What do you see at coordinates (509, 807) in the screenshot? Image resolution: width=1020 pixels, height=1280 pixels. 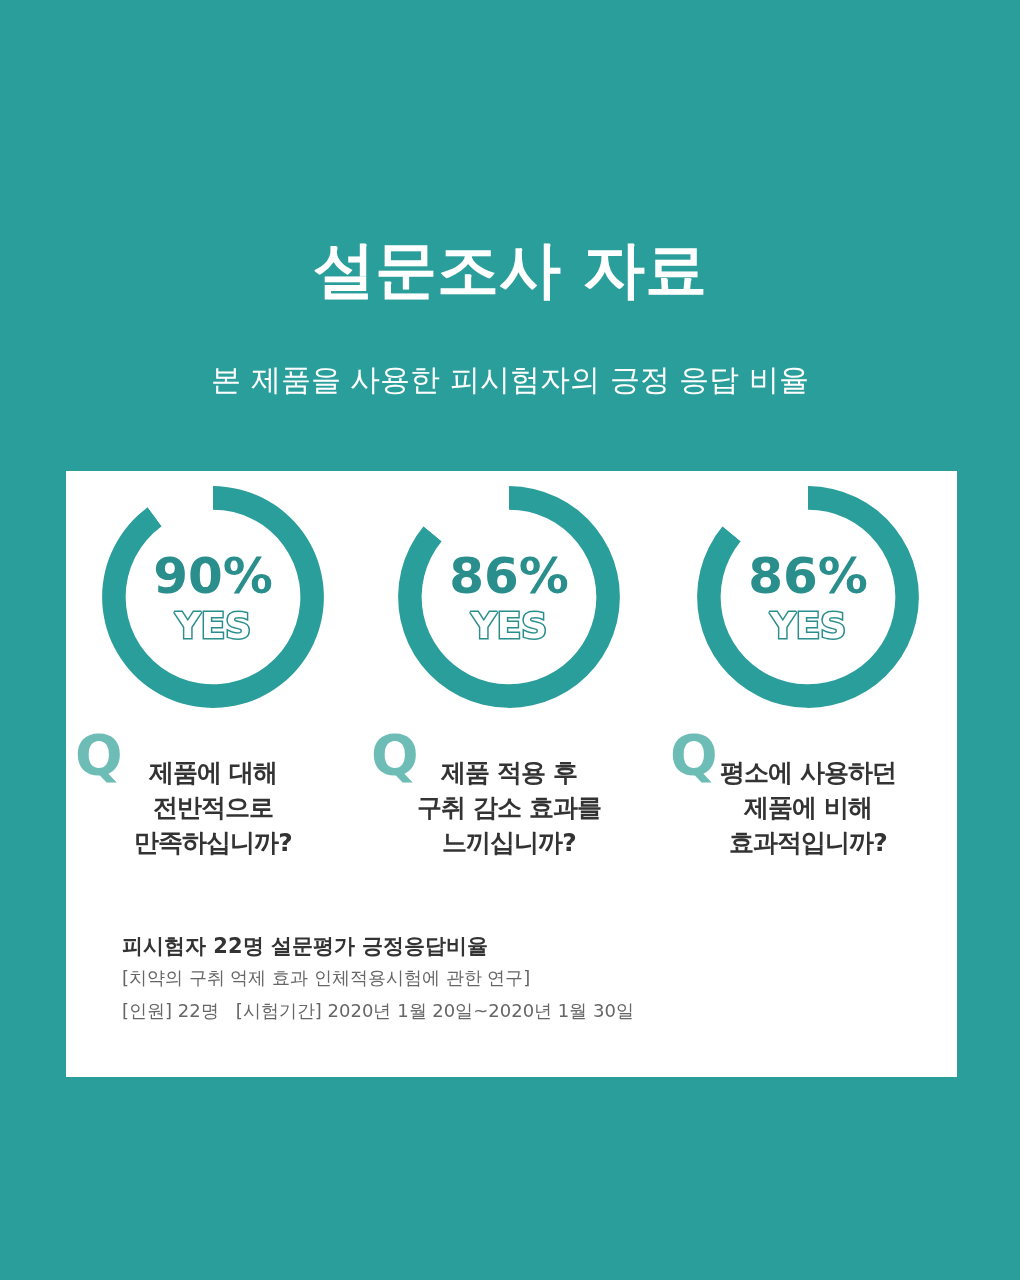 I see `text: 제품 적용 후 구취 감소 효과를 느끼십니까?` at bounding box center [509, 807].